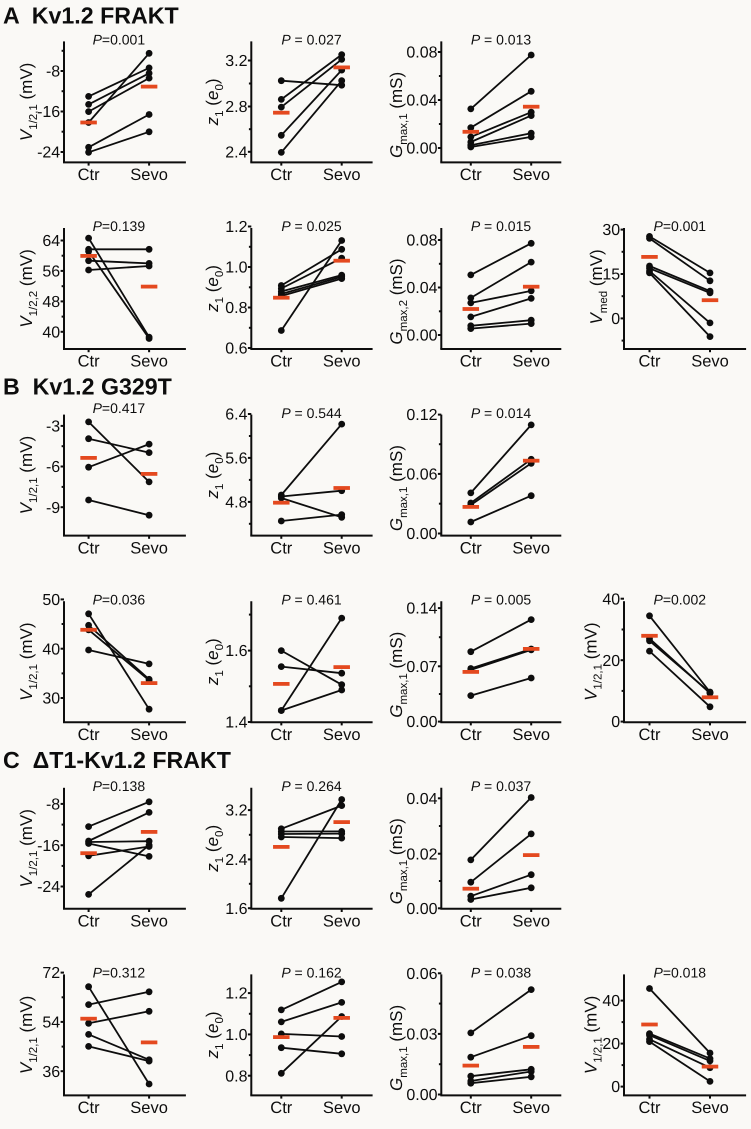 This screenshot has width=751, height=1129. Describe the element at coordinates (119, 599) in the screenshot. I see `svg-text: P=0.036` at that location.